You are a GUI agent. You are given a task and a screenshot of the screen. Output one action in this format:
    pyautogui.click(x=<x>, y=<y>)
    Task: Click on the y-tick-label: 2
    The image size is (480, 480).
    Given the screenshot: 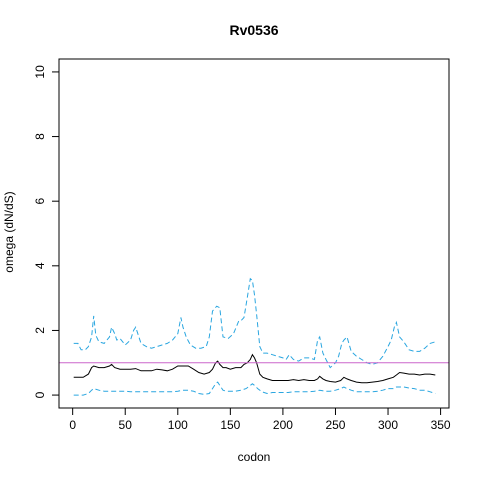 What is the action you would take?
    pyautogui.click(x=40, y=330)
    